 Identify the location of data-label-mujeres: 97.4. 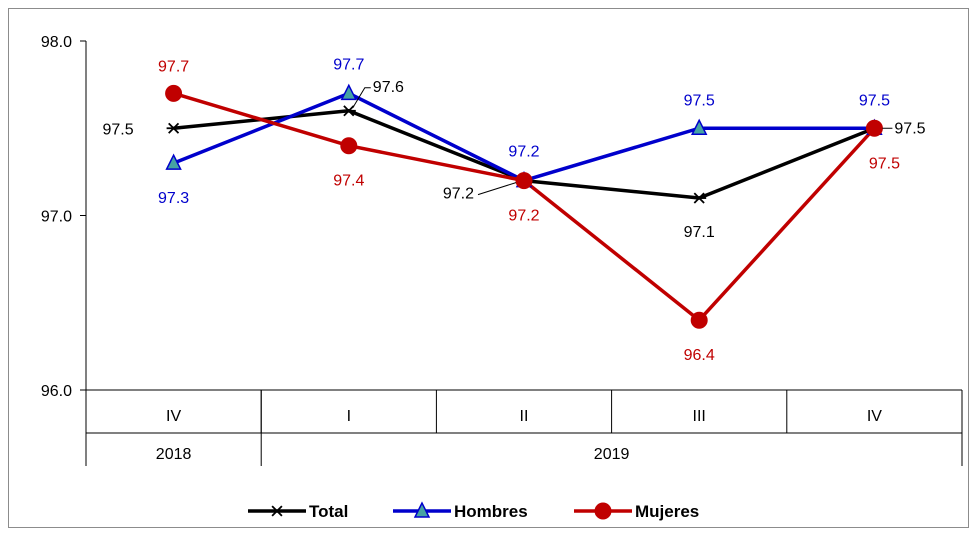
(348, 181).